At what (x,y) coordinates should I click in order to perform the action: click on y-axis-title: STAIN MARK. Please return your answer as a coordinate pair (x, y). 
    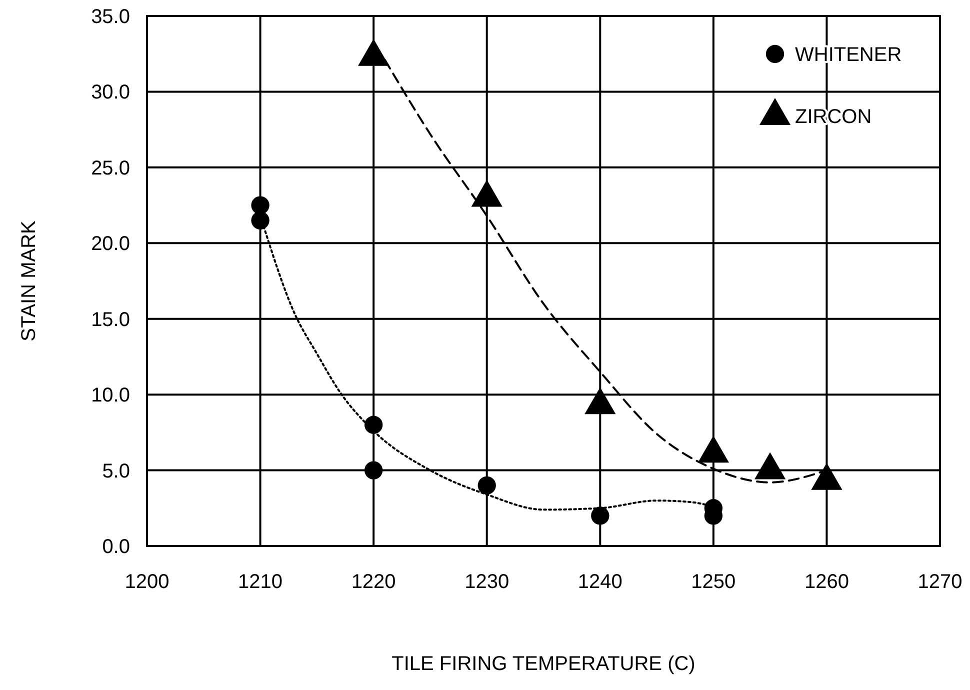
    Looking at the image, I should click on (29, 281).